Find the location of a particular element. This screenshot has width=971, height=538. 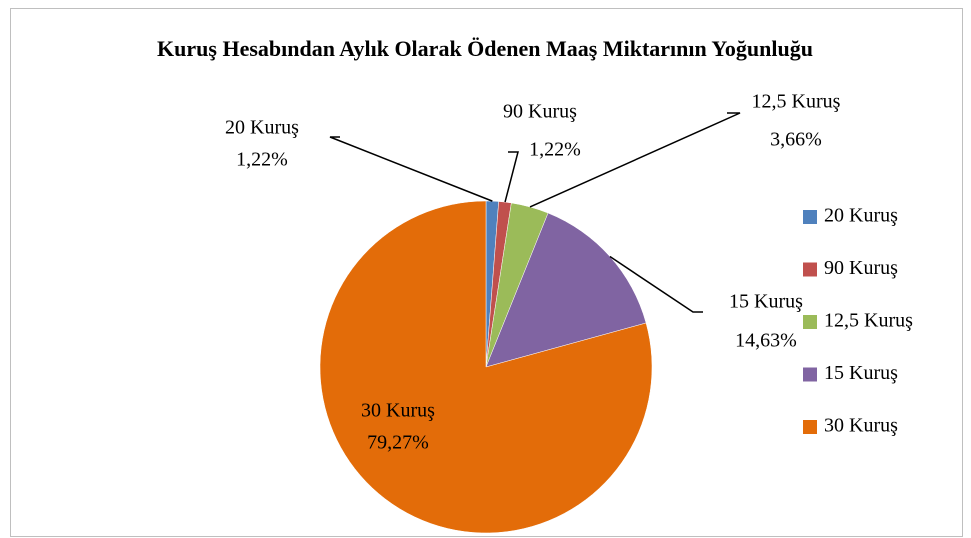

data-label-value: 3,66% is located at coordinates (796, 140).